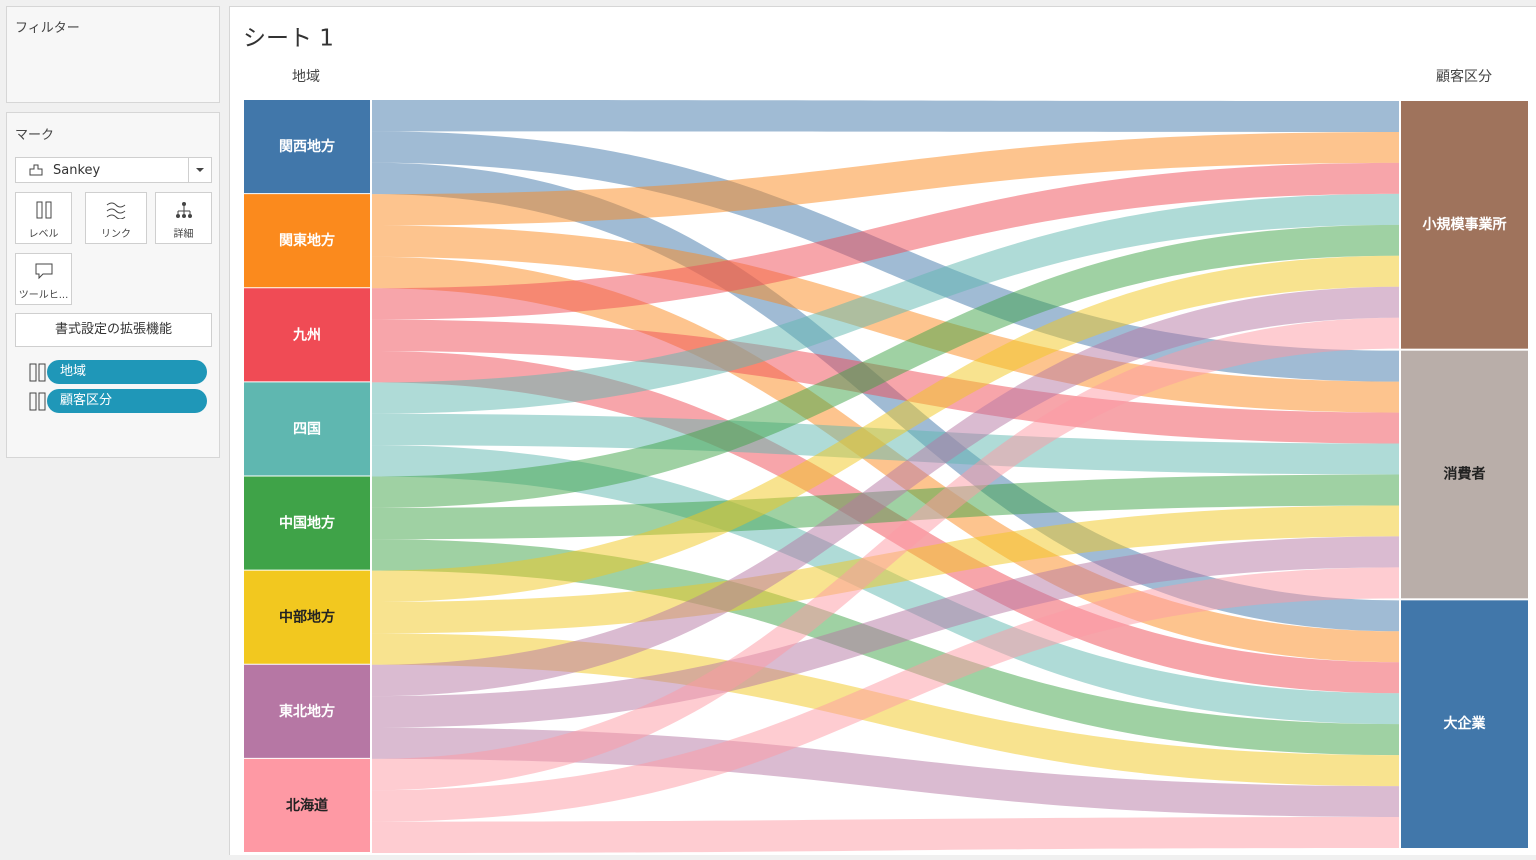  I want to click on format-extension-button: 書式設定の拡張機能, so click(113, 330).